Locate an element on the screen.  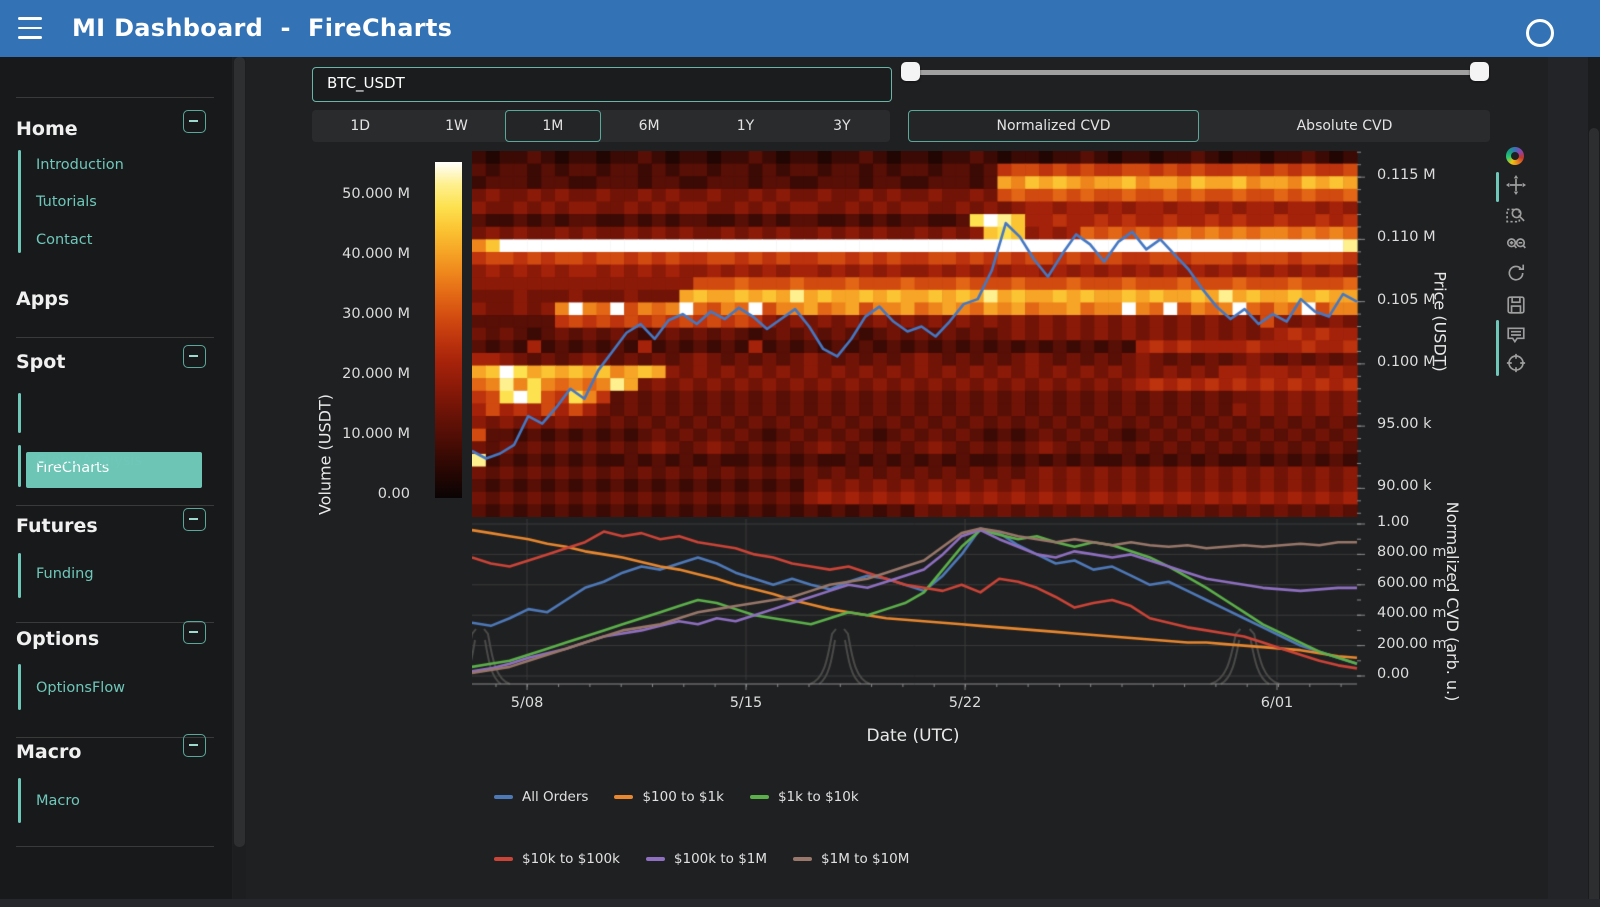
collapse-futures-button is located at coordinates (194, 519).